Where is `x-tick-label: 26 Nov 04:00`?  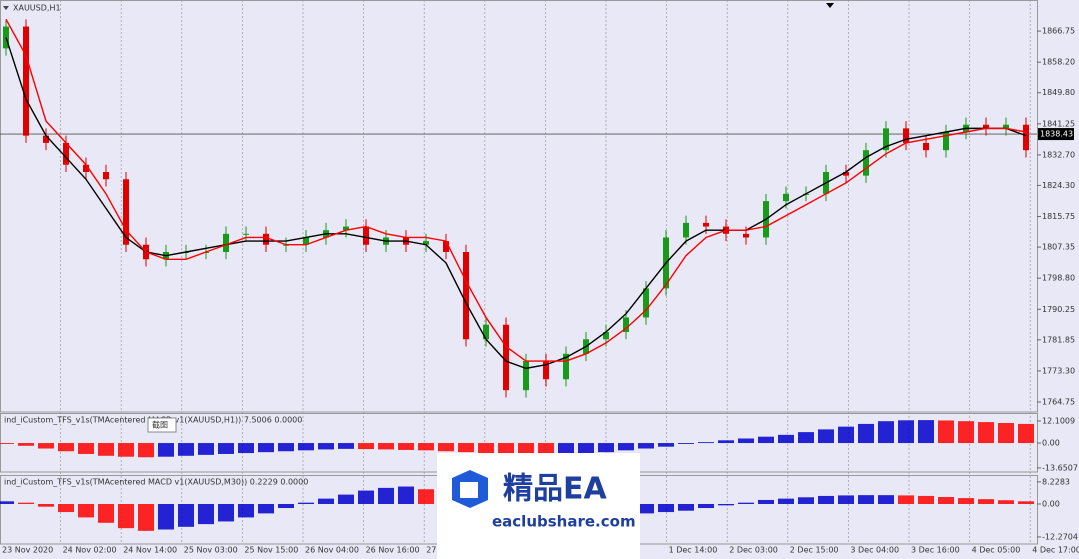
x-tick-label: 26 Nov 04:00 is located at coordinates (332, 550).